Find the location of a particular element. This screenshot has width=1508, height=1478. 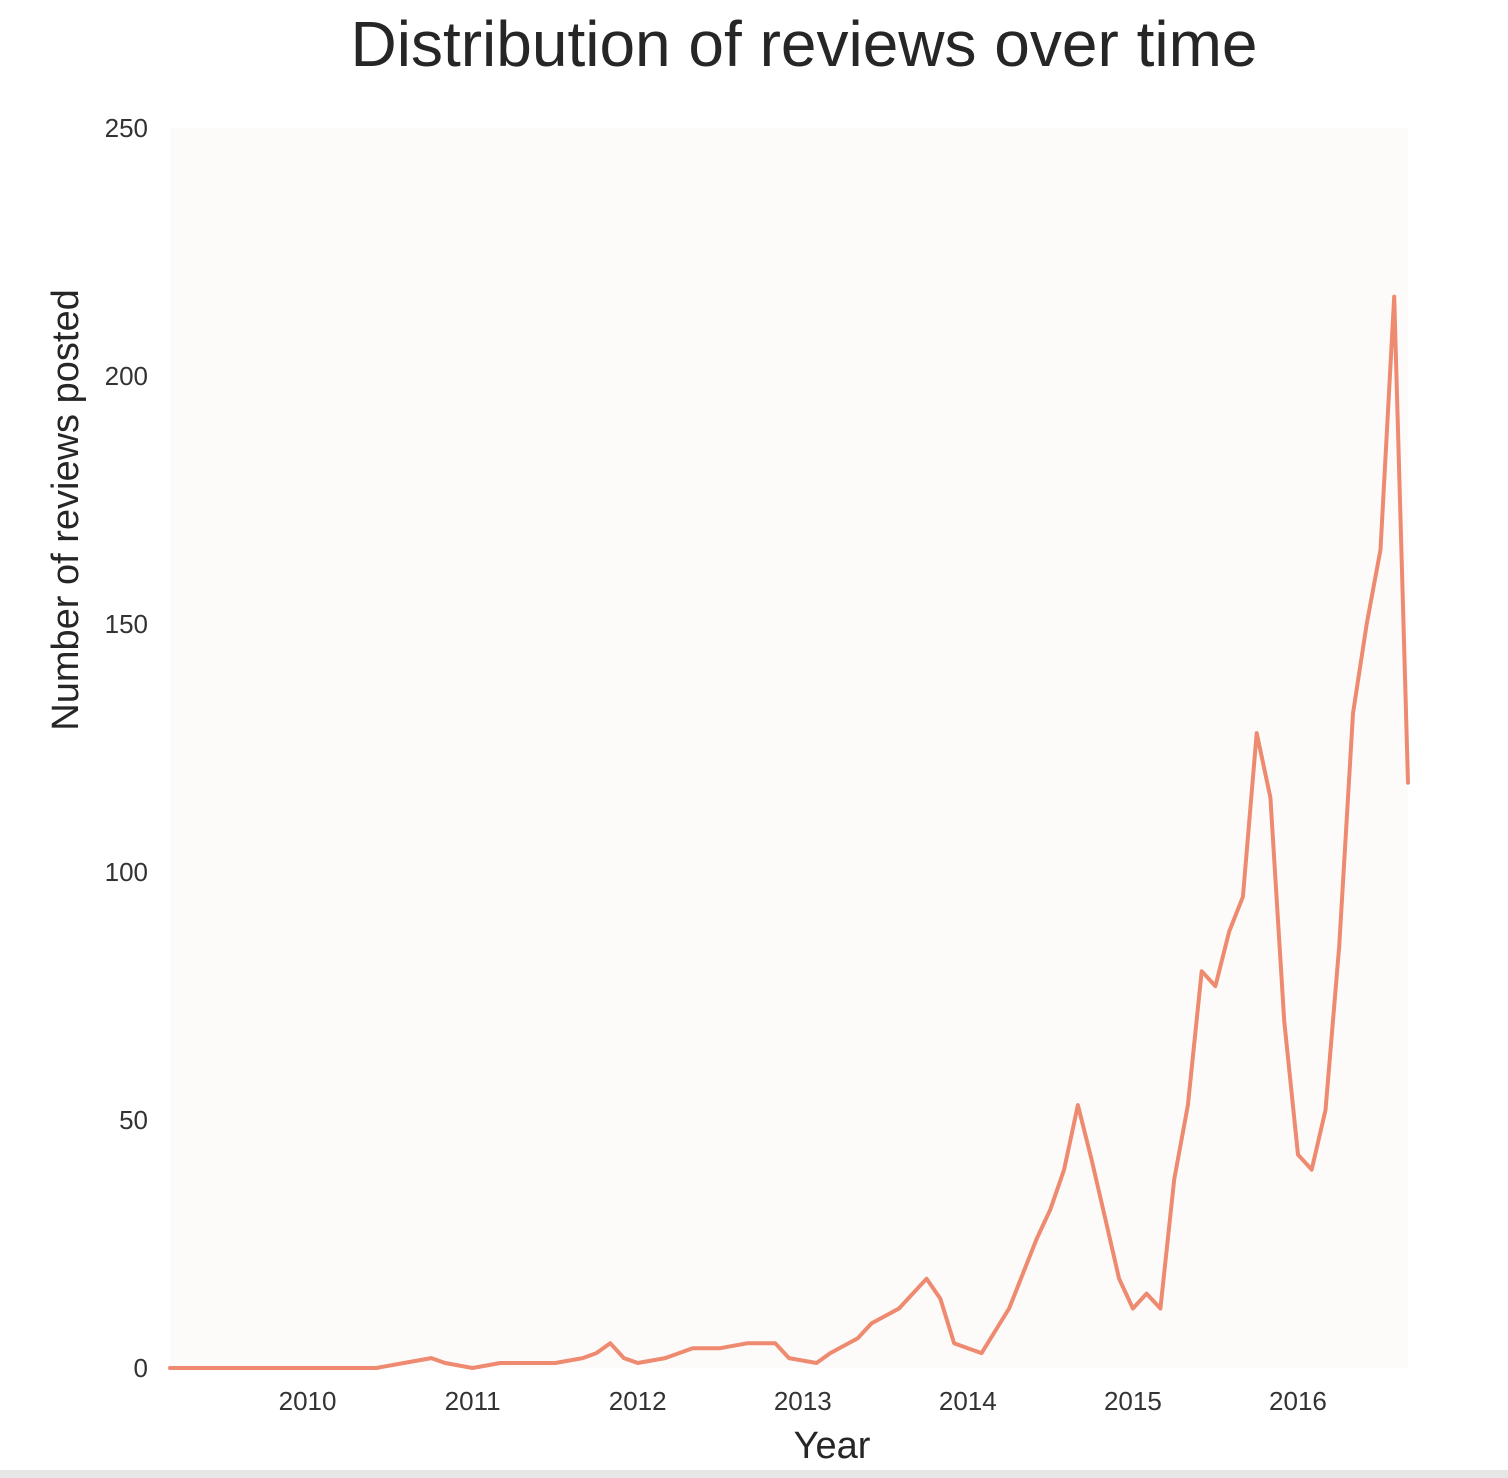

x-axis-ticks: 2010 2011 2012 2013 2014 2015 2016 is located at coordinates (803, 1401).